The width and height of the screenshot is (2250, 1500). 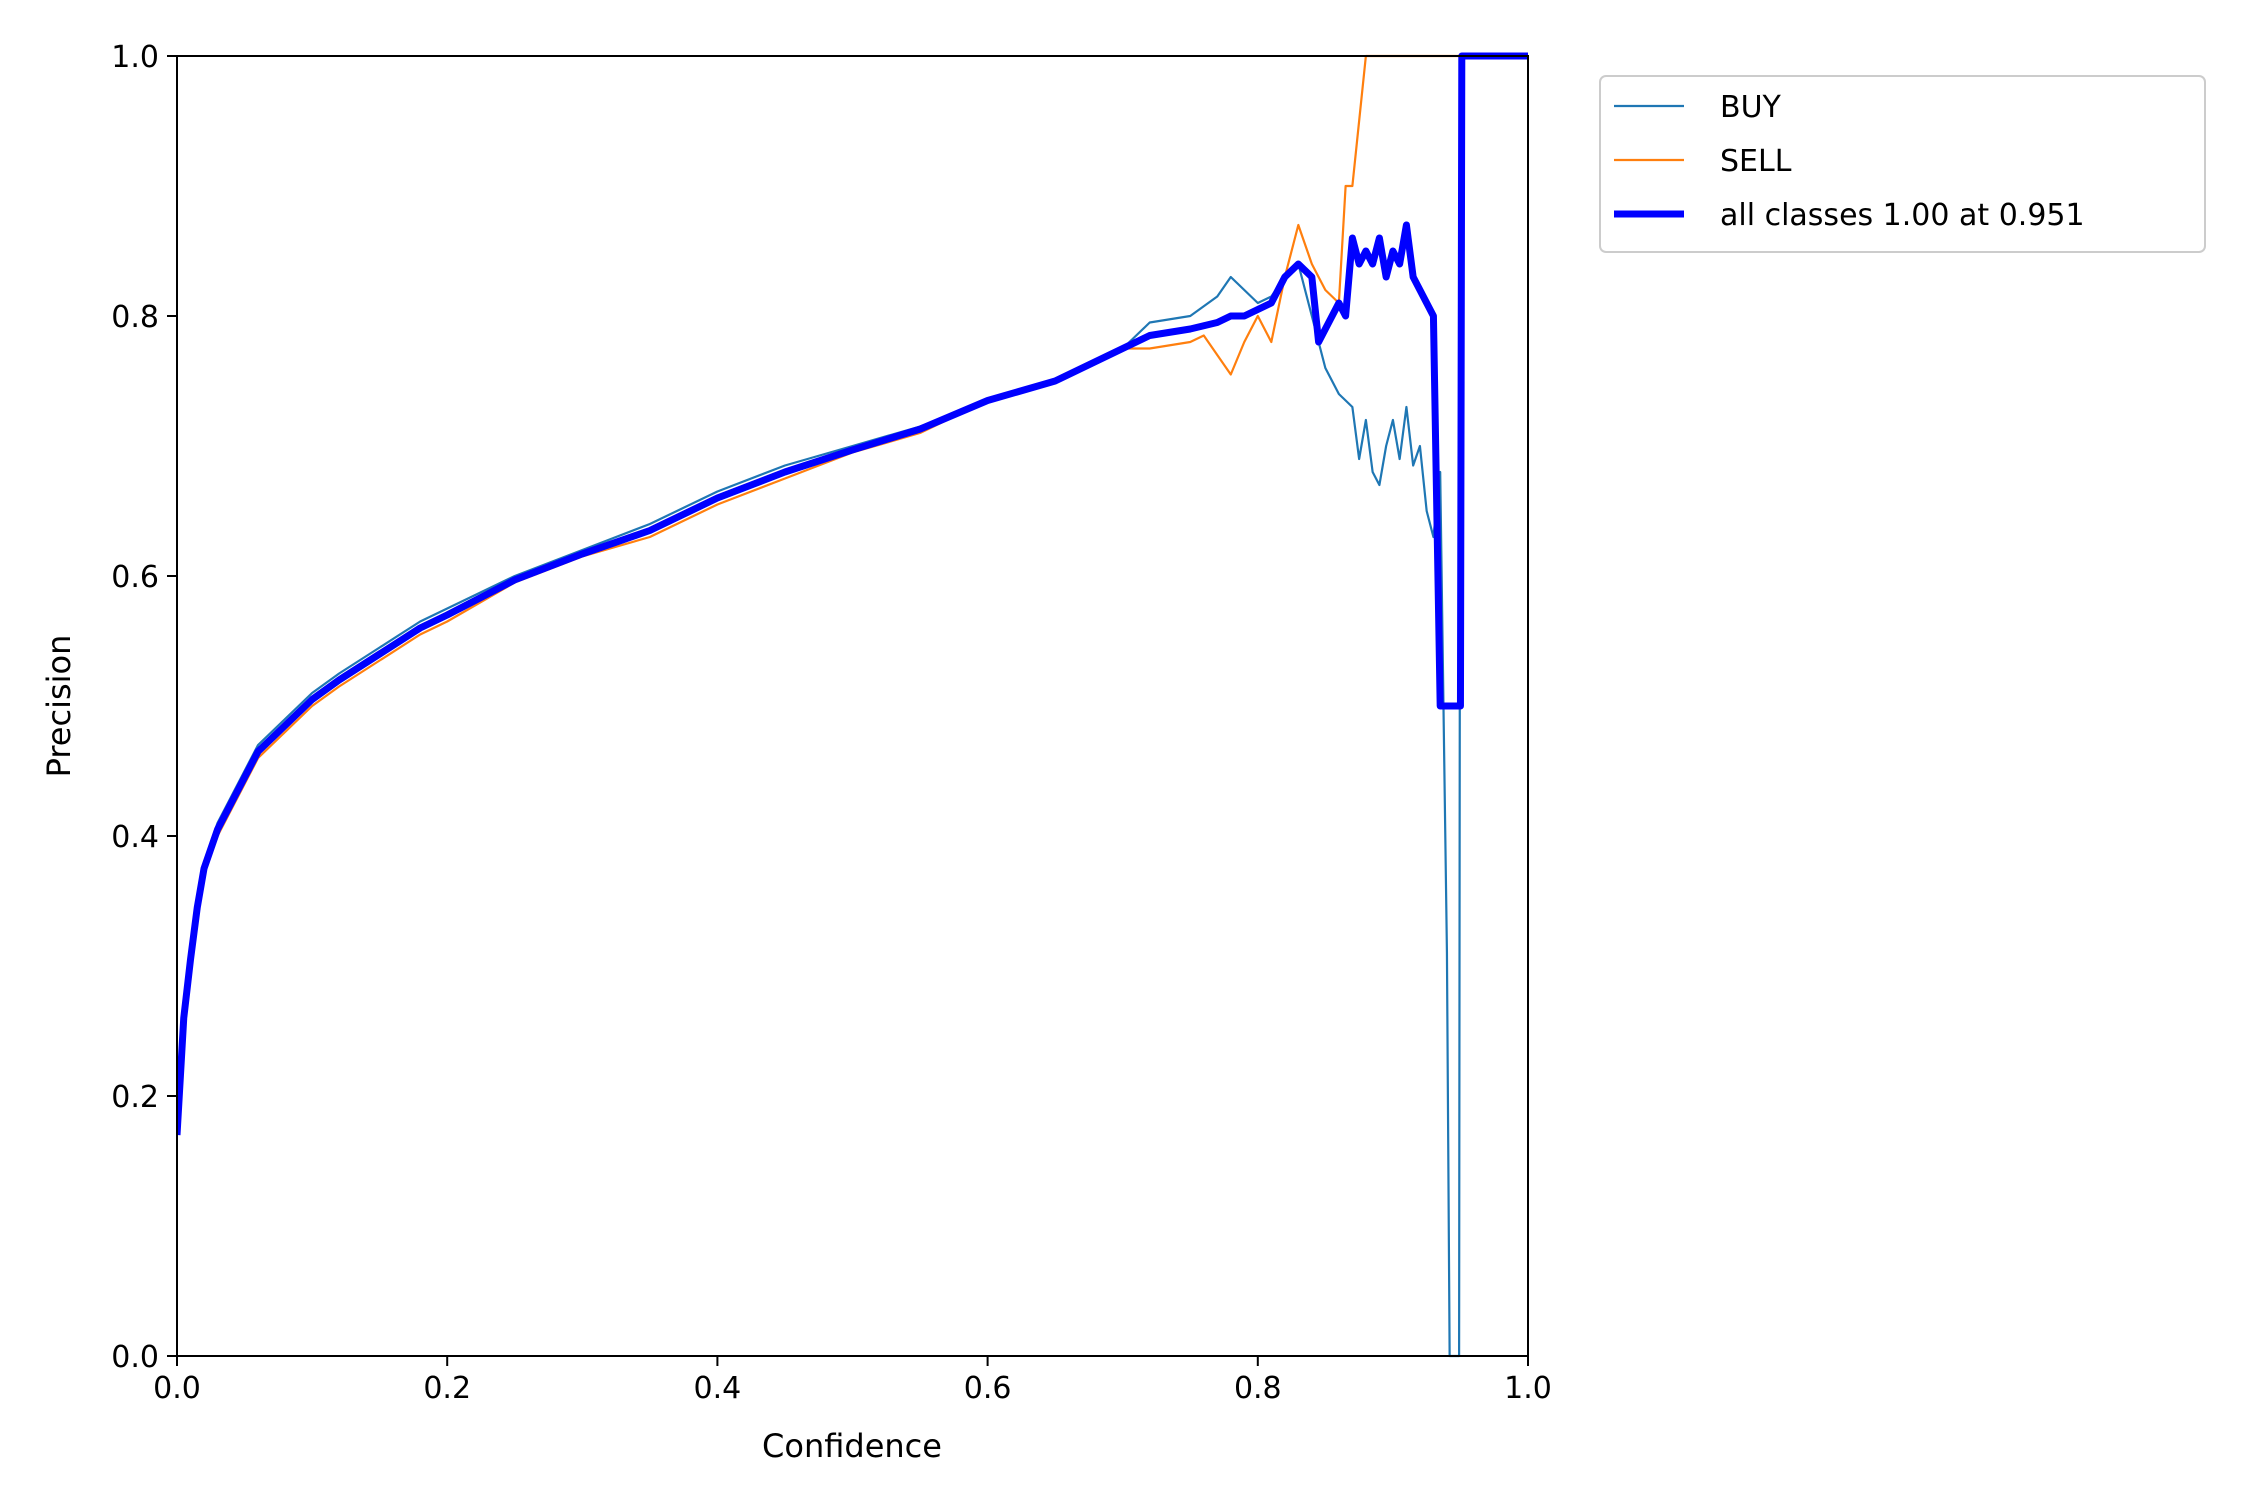 What do you see at coordinates (135, 1097) in the screenshot?
I see `y-tick-label: 0.2` at bounding box center [135, 1097].